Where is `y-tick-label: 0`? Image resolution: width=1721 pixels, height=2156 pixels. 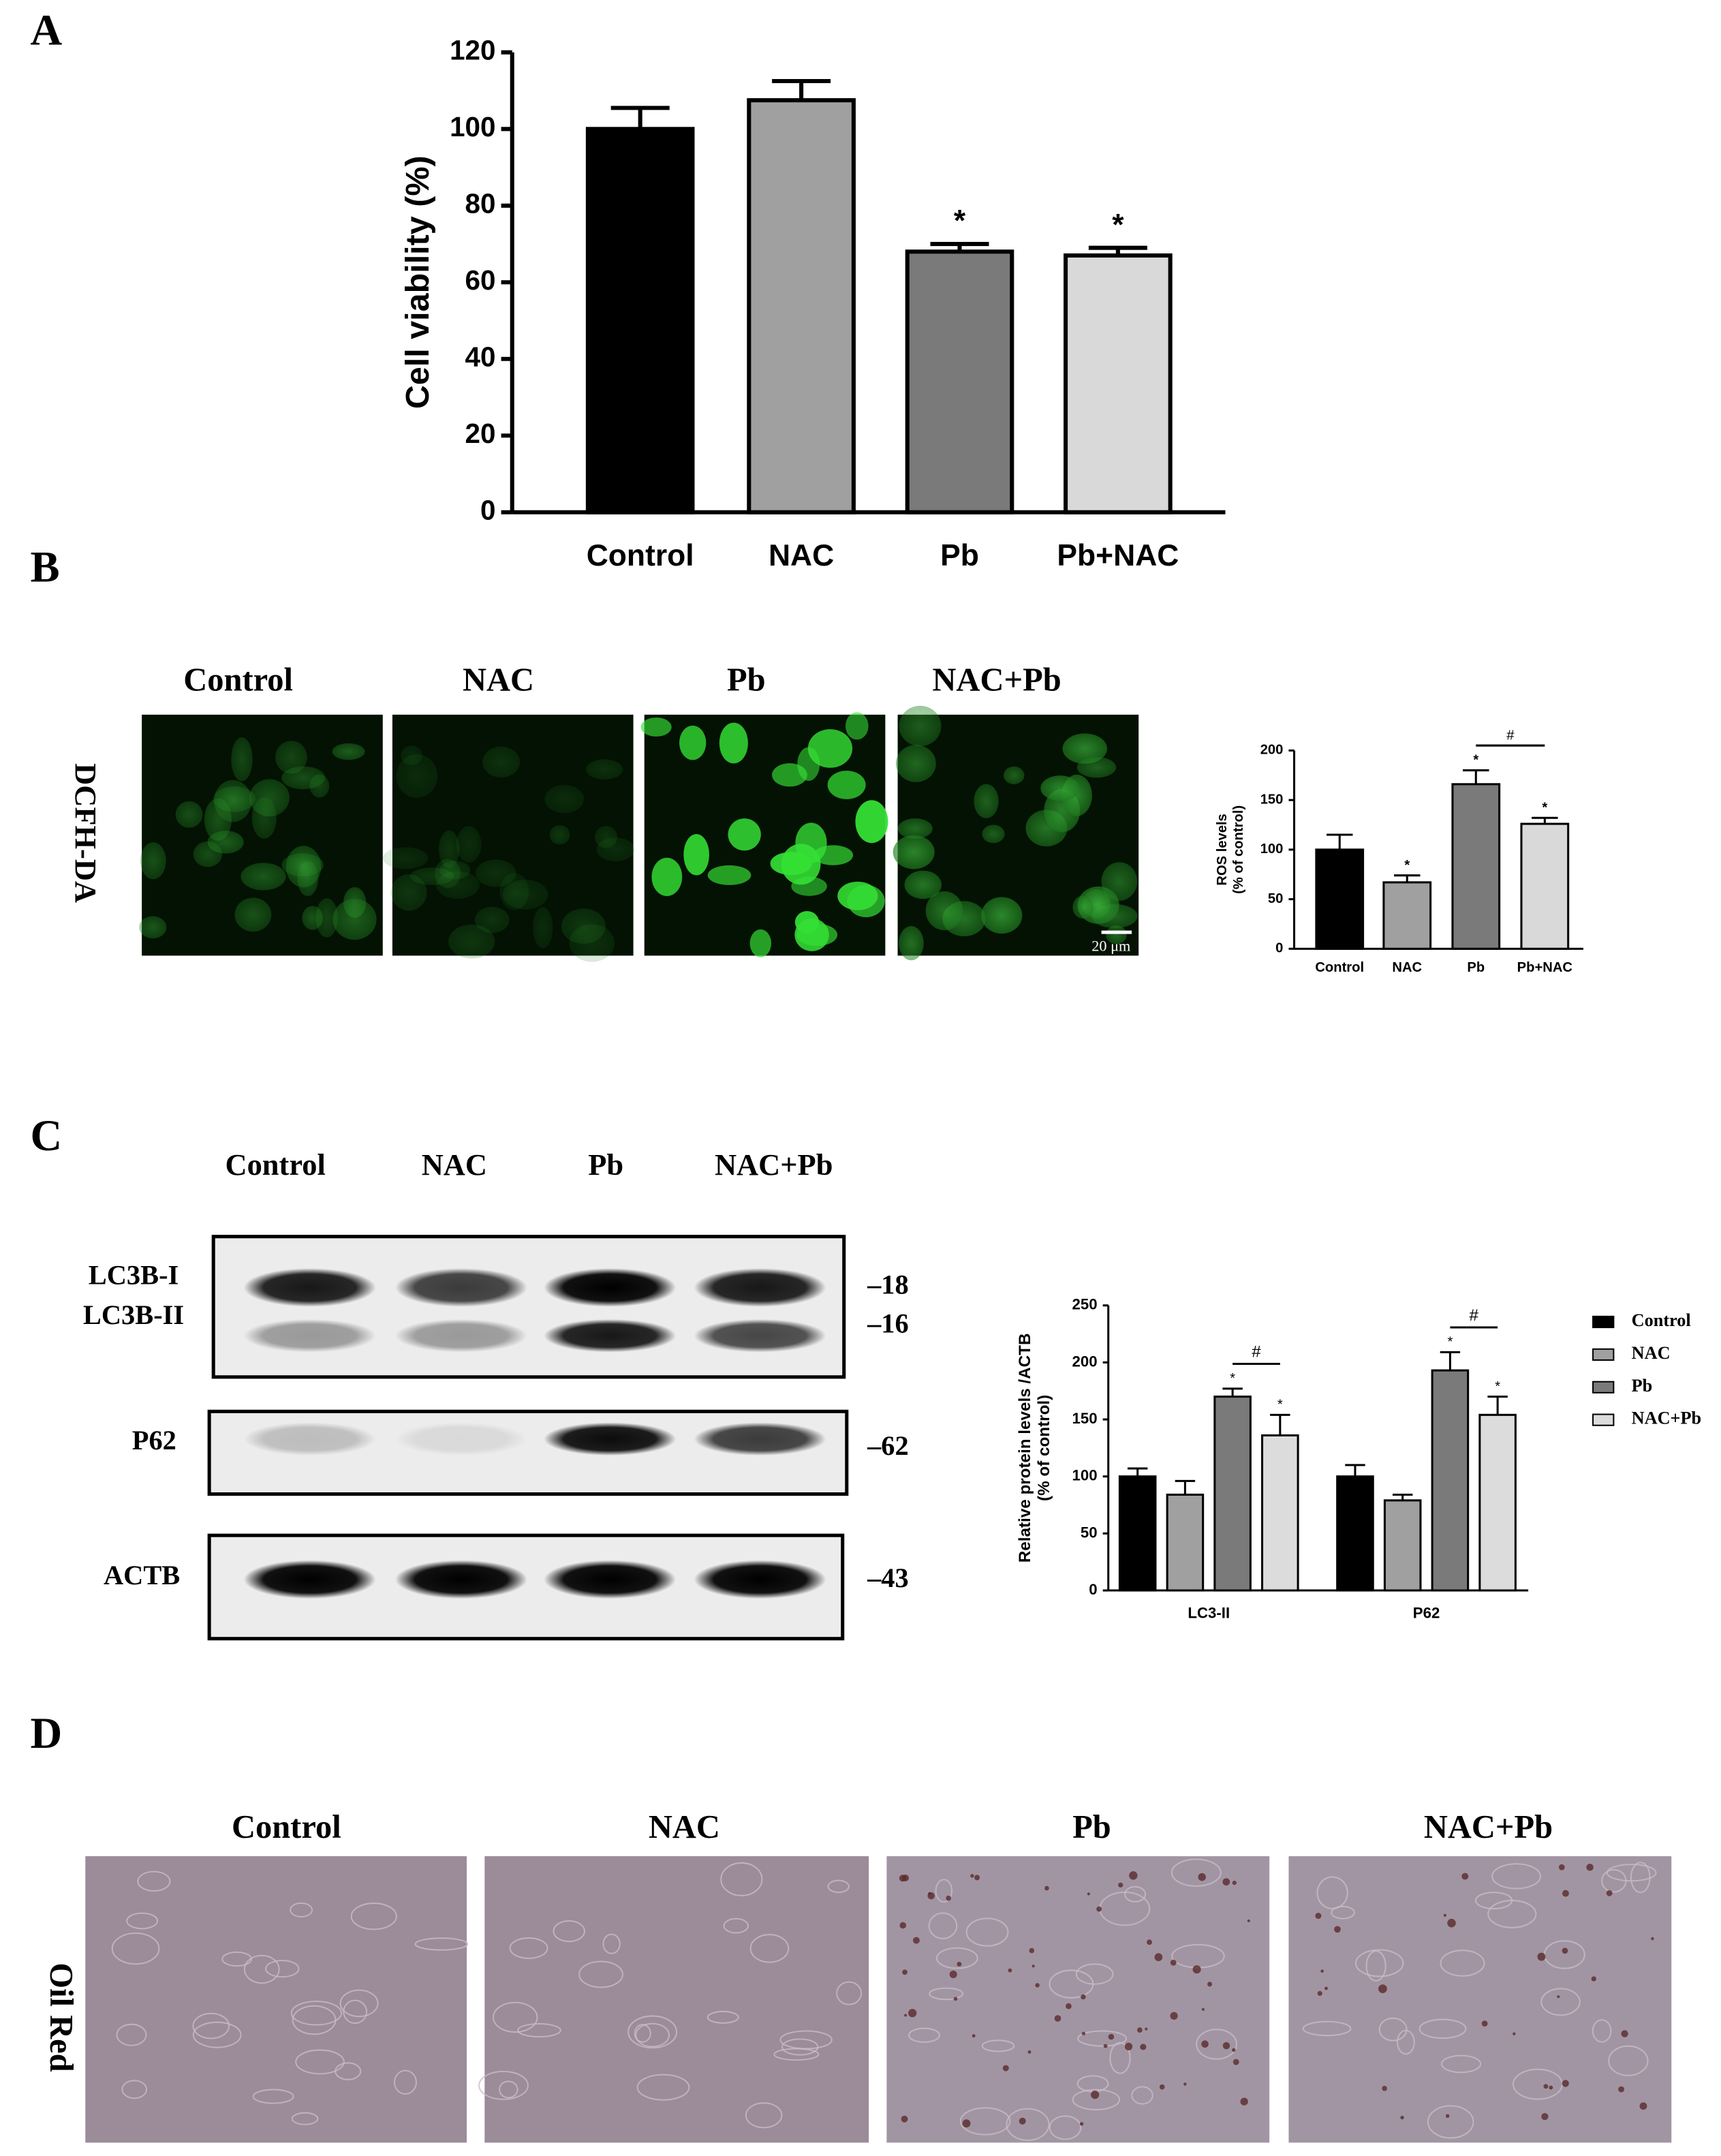 y-tick-label: 0 is located at coordinates (1279, 948).